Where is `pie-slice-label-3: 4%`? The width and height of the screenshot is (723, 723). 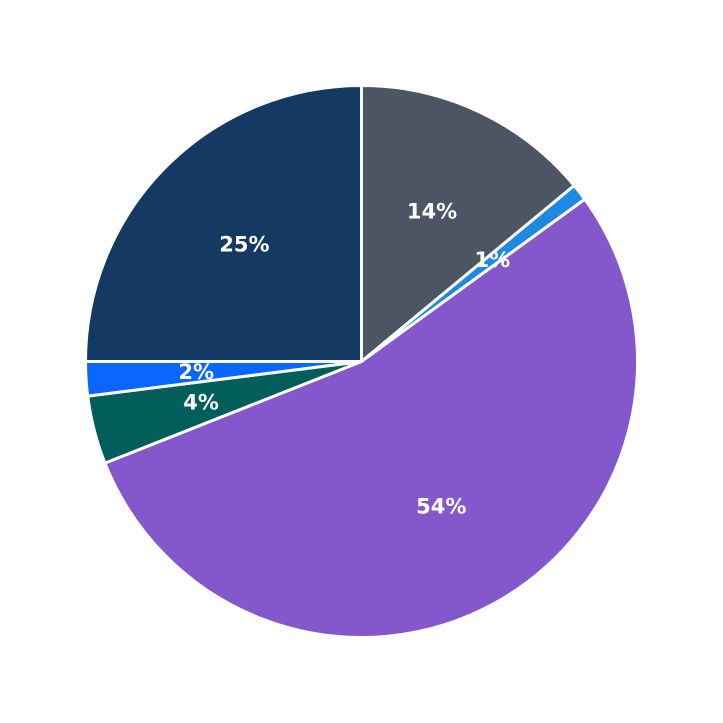 pie-slice-label-3: 4% is located at coordinates (201, 403).